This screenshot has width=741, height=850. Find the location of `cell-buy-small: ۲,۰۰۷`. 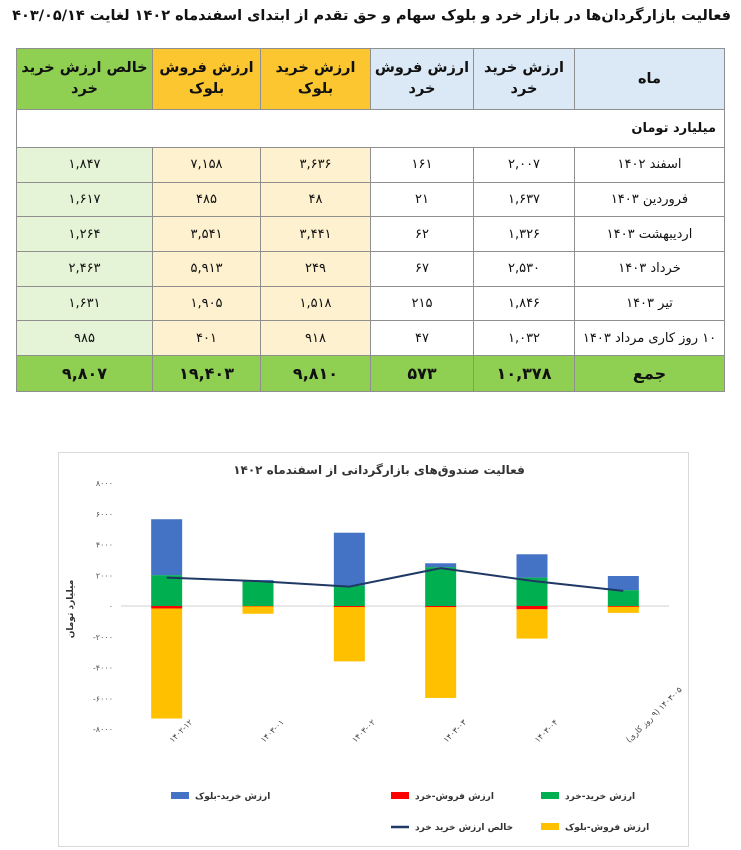

cell-buy-small: ۲,۰۰۷ is located at coordinates (524, 164).